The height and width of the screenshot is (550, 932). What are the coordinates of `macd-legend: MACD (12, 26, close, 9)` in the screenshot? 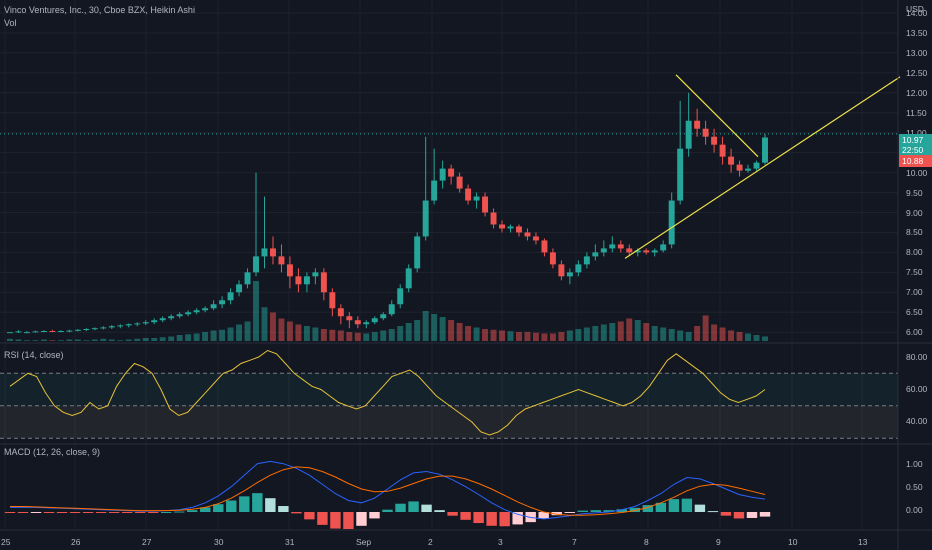 It's located at (52, 452).